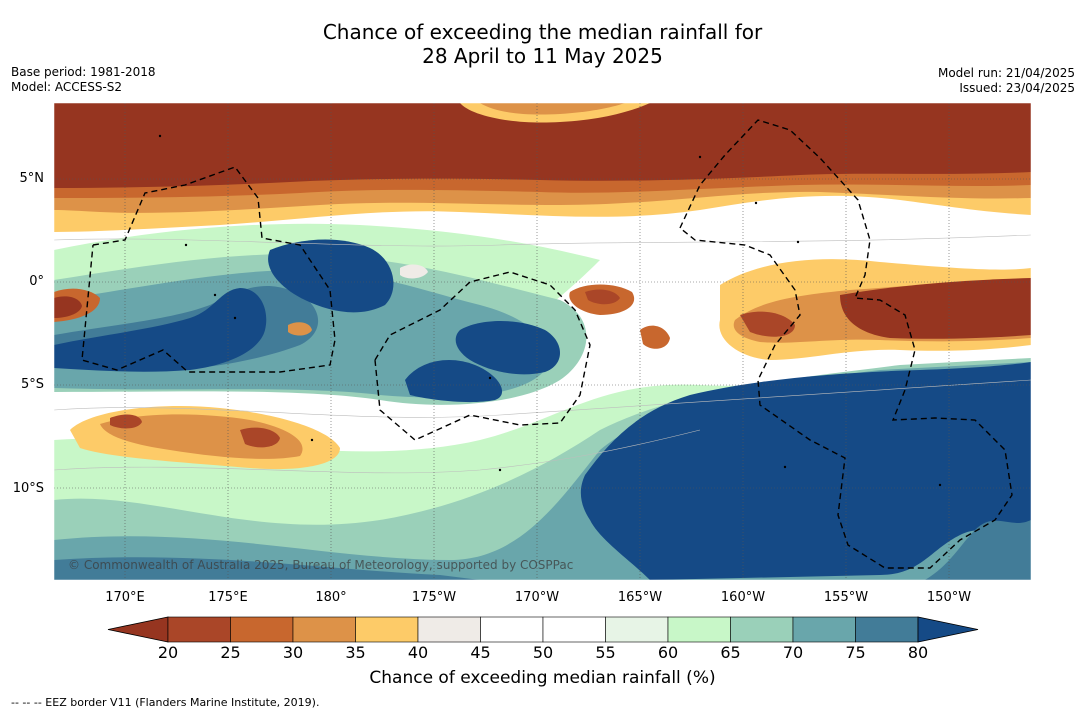 This screenshot has height=713, width=1085. I want to click on region-75-80-southeast-edge, so click(978, 550).